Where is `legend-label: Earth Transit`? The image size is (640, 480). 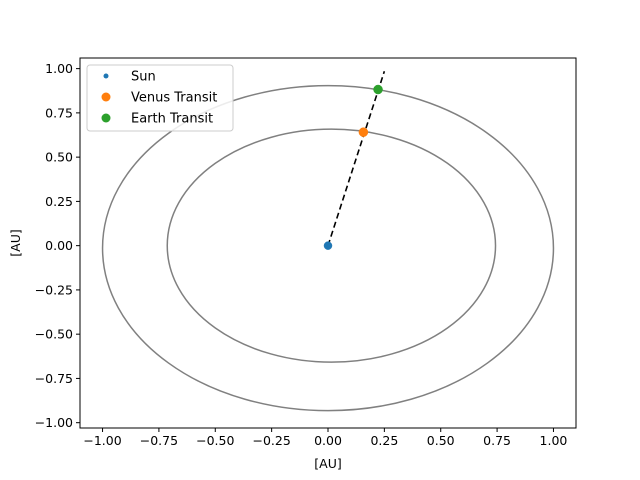
legend-label: Earth Transit is located at coordinates (172, 119).